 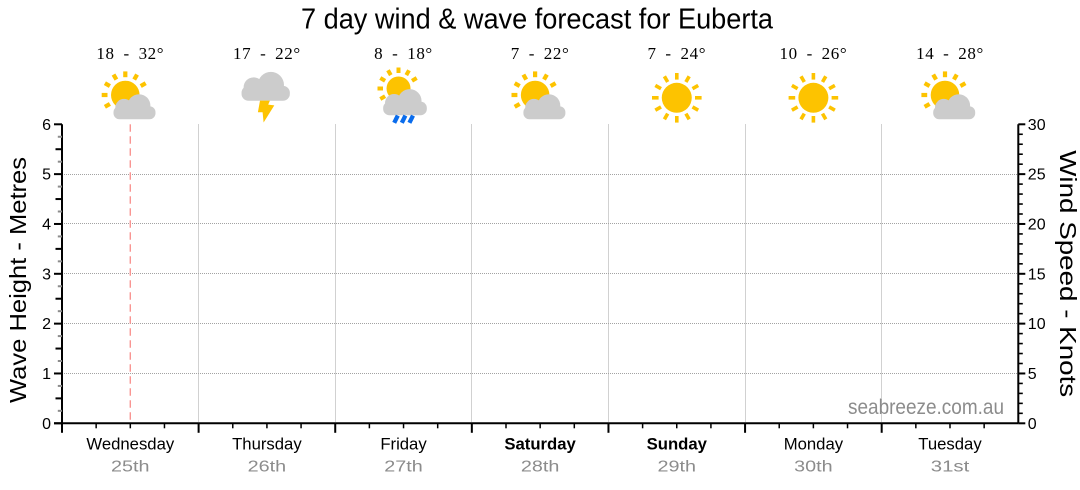 What do you see at coordinates (950, 467) in the screenshot?
I see `svg-text: 31st` at bounding box center [950, 467].